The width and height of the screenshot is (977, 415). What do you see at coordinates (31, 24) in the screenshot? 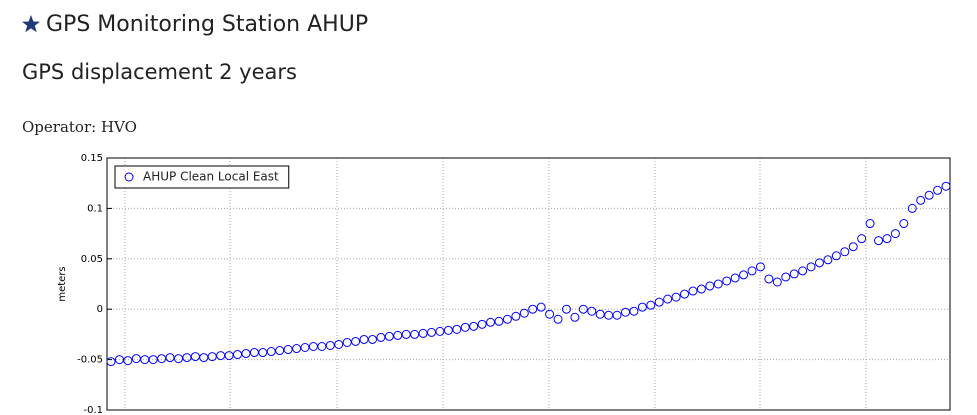
I see `star-icon` at bounding box center [31, 24].